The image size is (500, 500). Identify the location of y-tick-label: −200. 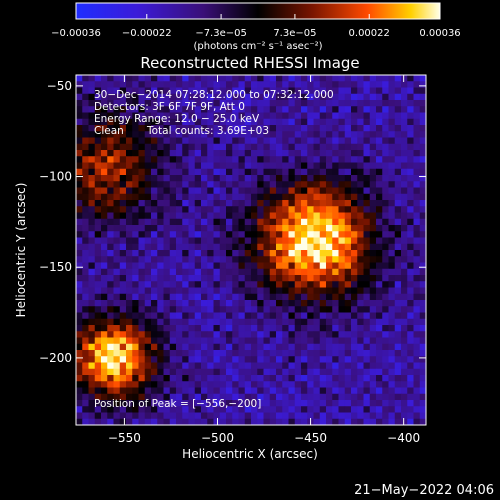
(55, 358).